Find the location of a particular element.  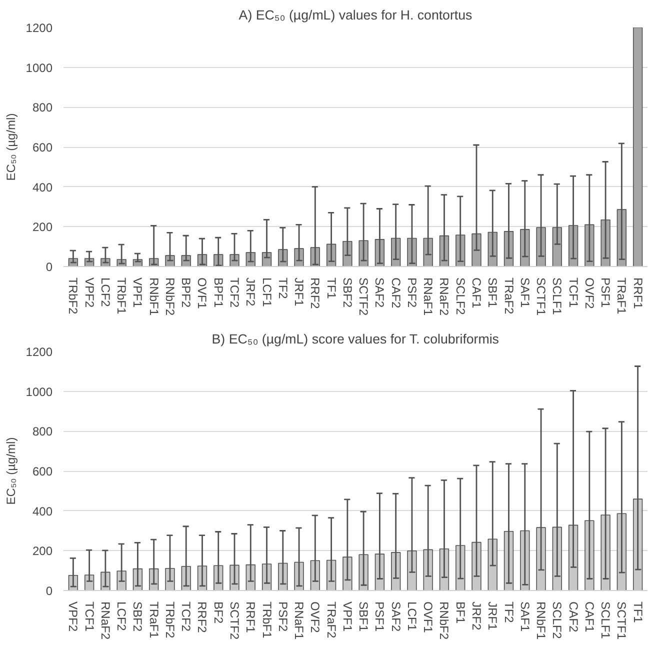

x-tick-label: BPF1 is located at coordinates (218, 293).